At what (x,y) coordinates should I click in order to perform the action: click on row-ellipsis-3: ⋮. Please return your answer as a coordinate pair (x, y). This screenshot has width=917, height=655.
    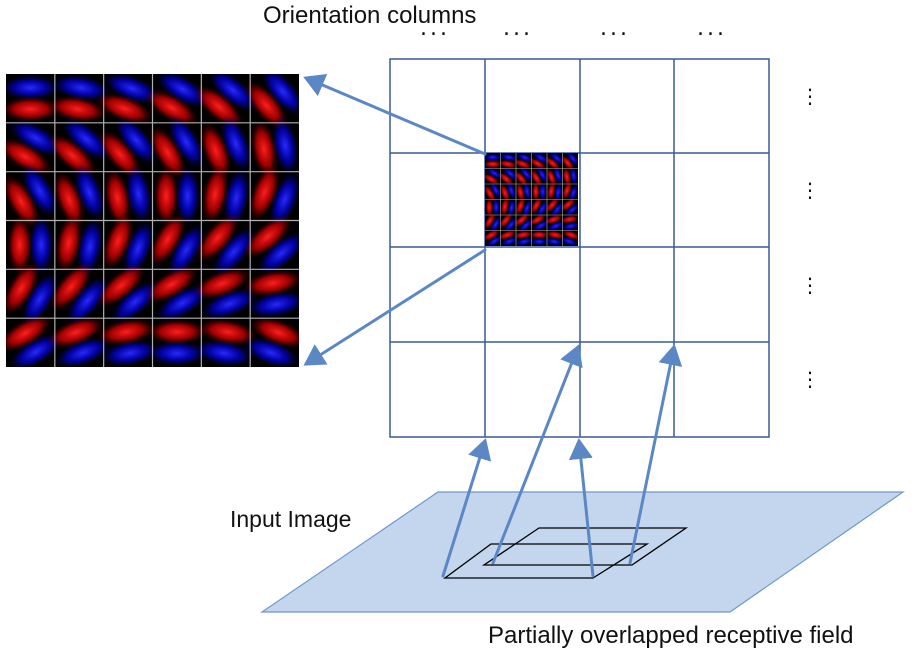
    Looking at the image, I should click on (810, 285).